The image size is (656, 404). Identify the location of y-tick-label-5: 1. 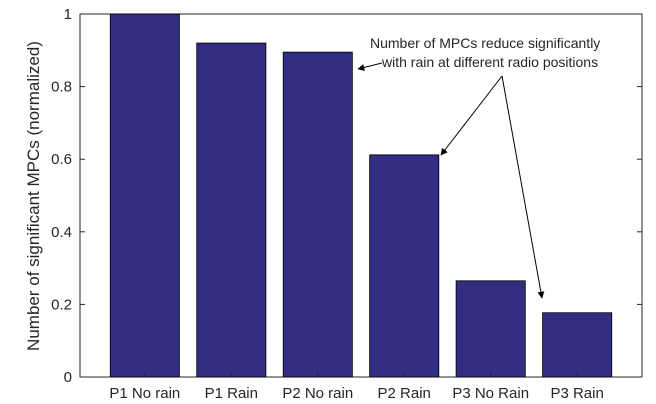
(68, 14).